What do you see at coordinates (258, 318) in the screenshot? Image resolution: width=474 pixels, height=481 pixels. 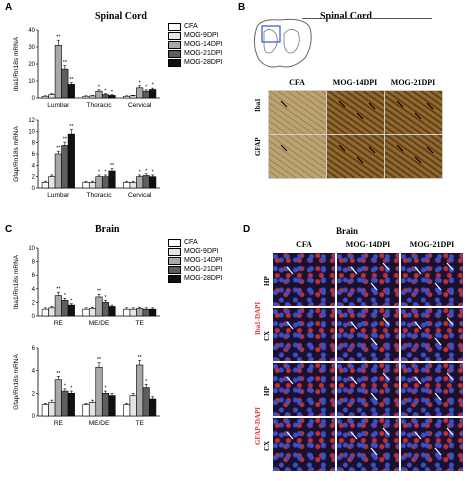 I see `if-row-group-label: Iba1-DAPI` at bounding box center [258, 318].